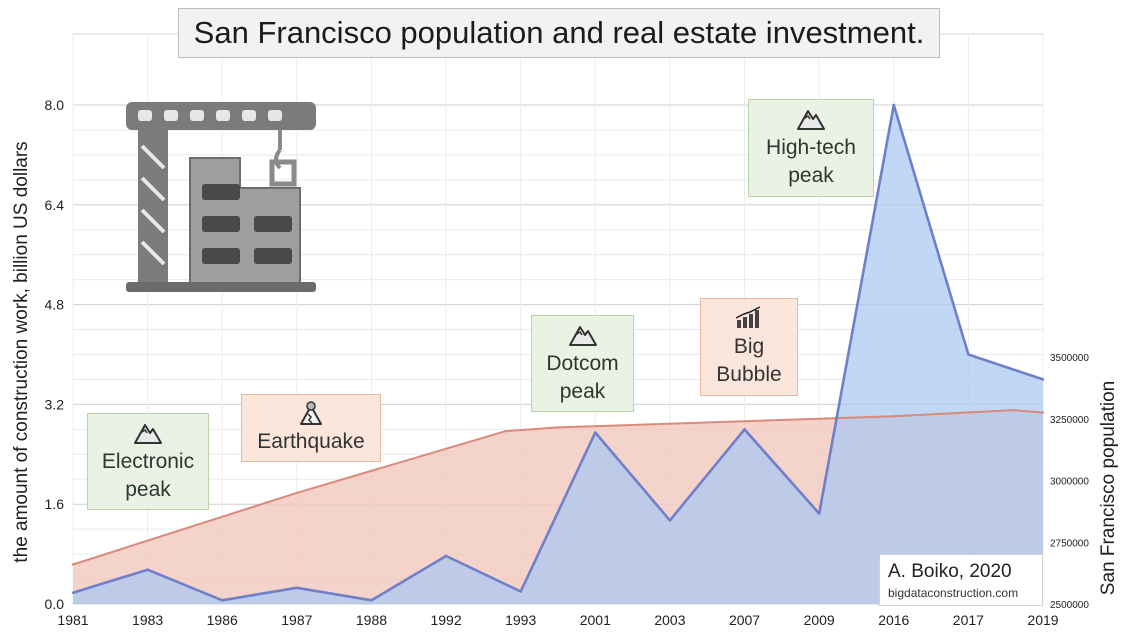 This screenshot has height=638, width=1123. I want to click on x-tick-label: 2017, so click(968, 620).